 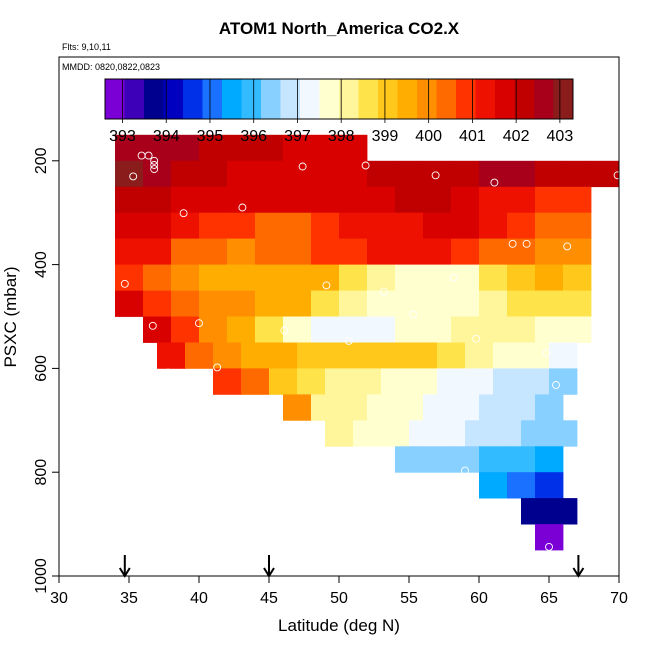 What do you see at coordinates (297, 136) in the screenshot?
I see `colorbar-tick-label: 397` at bounding box center [297, 136].